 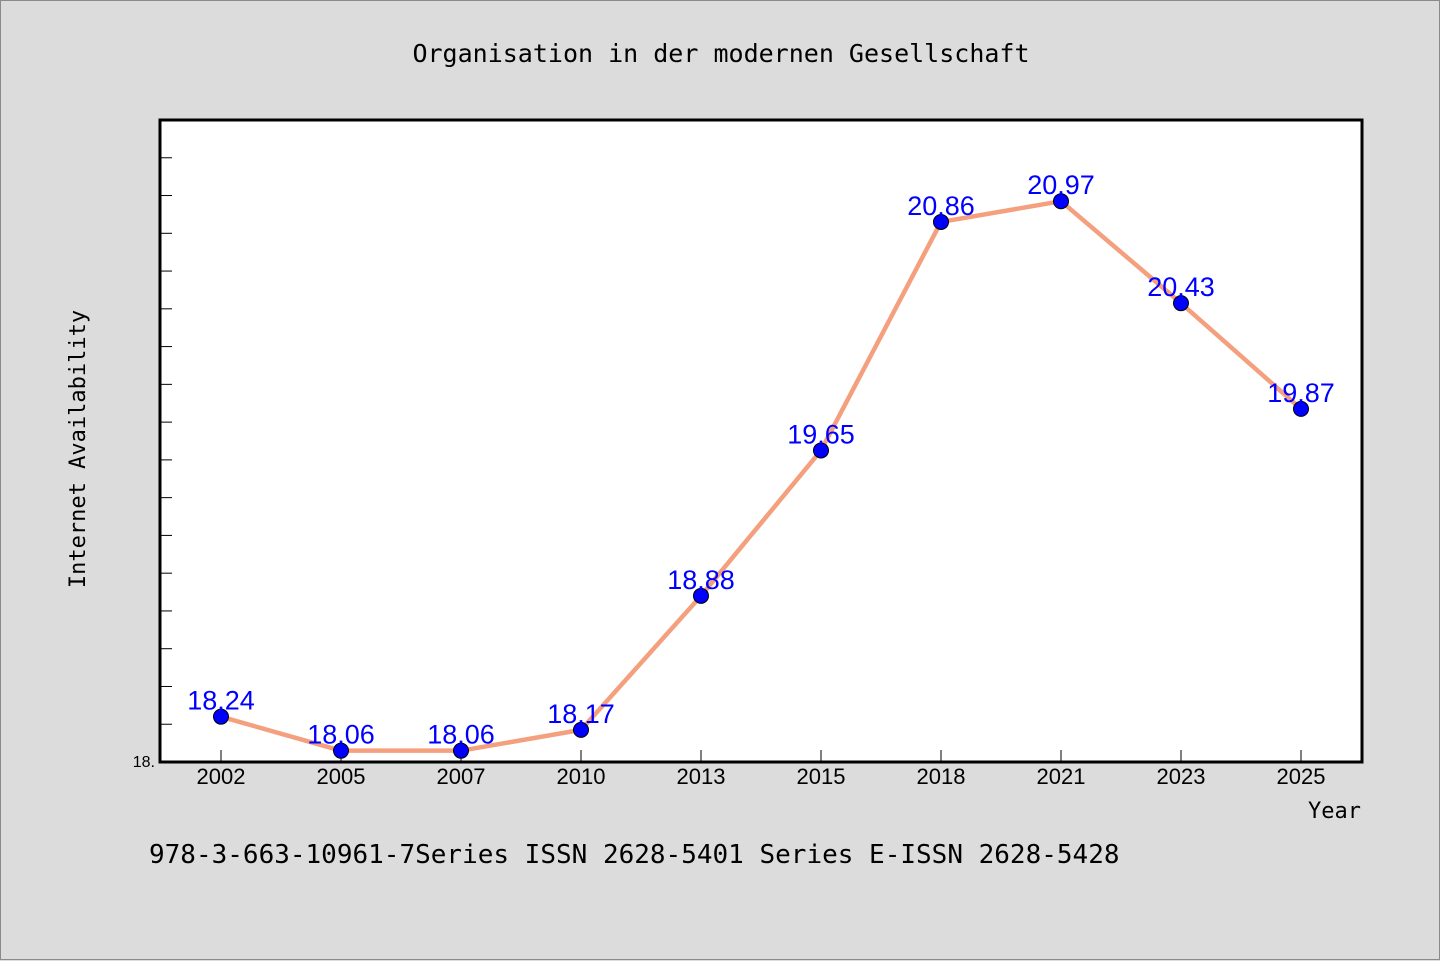 I want to click on x-tick-label: 2013, so click(x=701, y=776).